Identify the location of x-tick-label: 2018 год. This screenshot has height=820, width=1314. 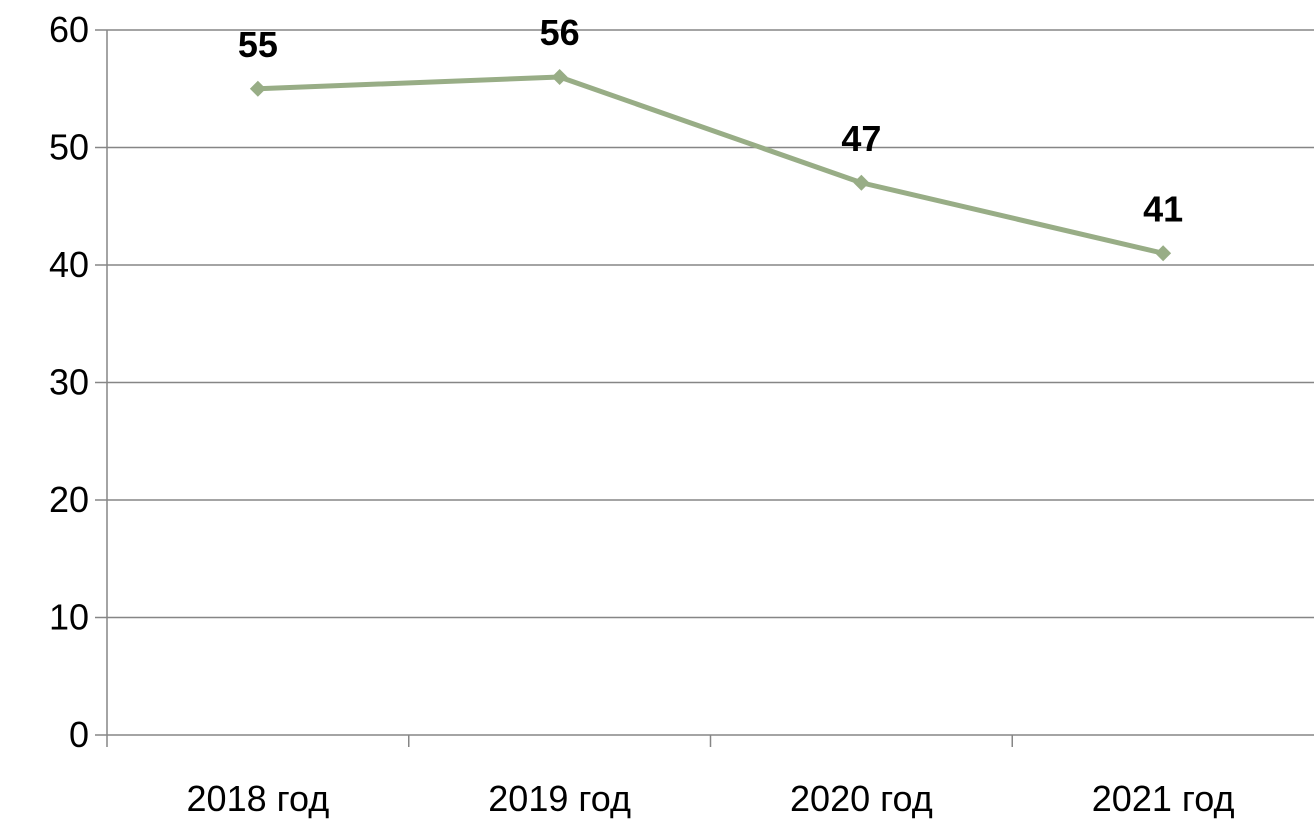
(258, 798).